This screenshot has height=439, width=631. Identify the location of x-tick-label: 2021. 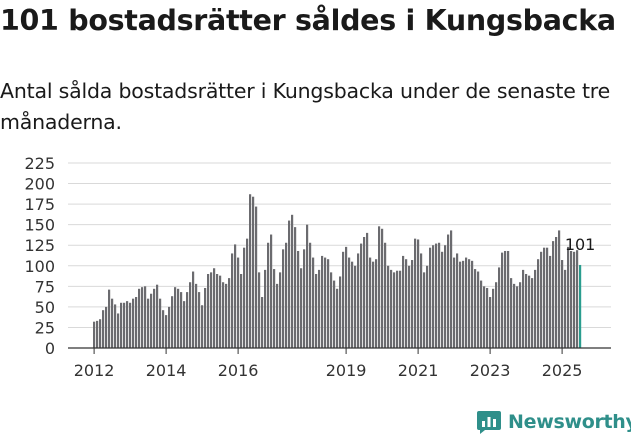
(418, 370).